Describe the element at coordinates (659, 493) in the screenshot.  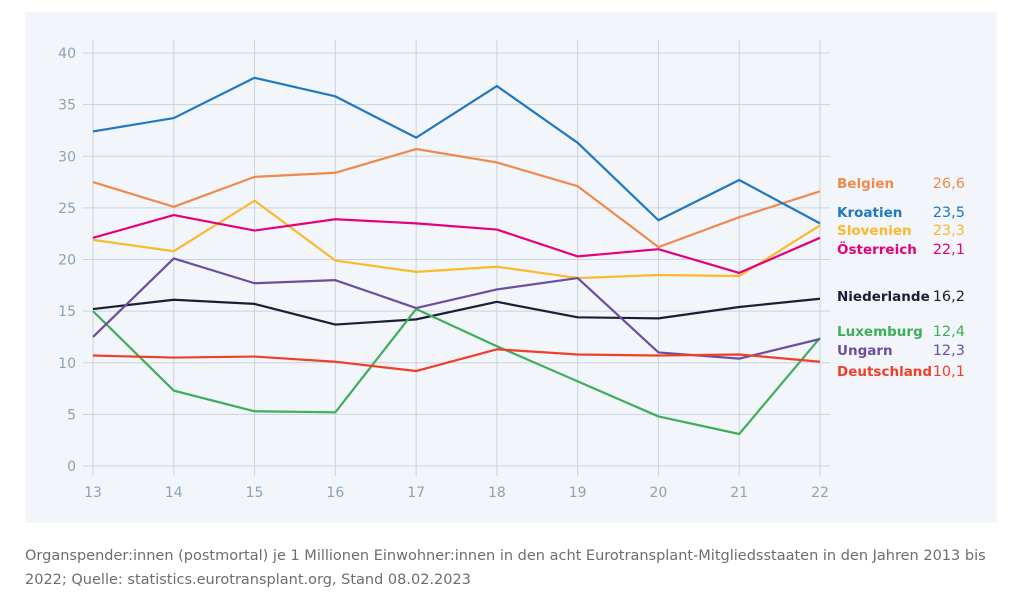
I see `x-tick-label: 20` at that location.